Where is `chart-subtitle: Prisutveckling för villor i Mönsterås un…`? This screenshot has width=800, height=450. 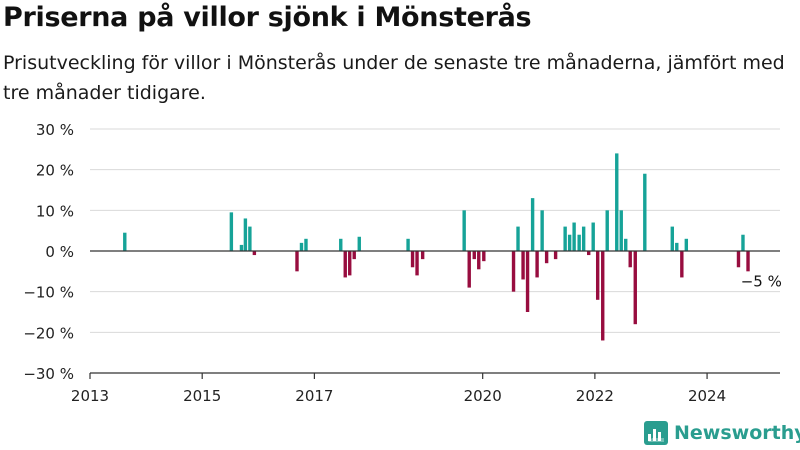
chart-subtitle: Prisutveckling för villor i Mönsterås un… is located at coordinates (394, 78).